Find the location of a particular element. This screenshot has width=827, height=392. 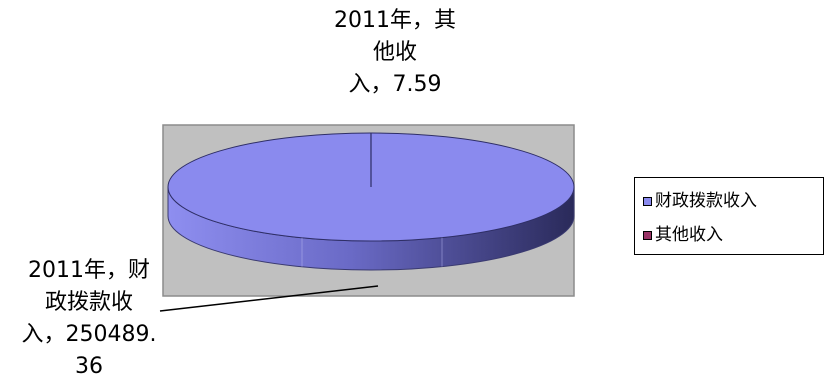

legend: 财政拨款收入 其他收入 is located at coordinates (729, 216).